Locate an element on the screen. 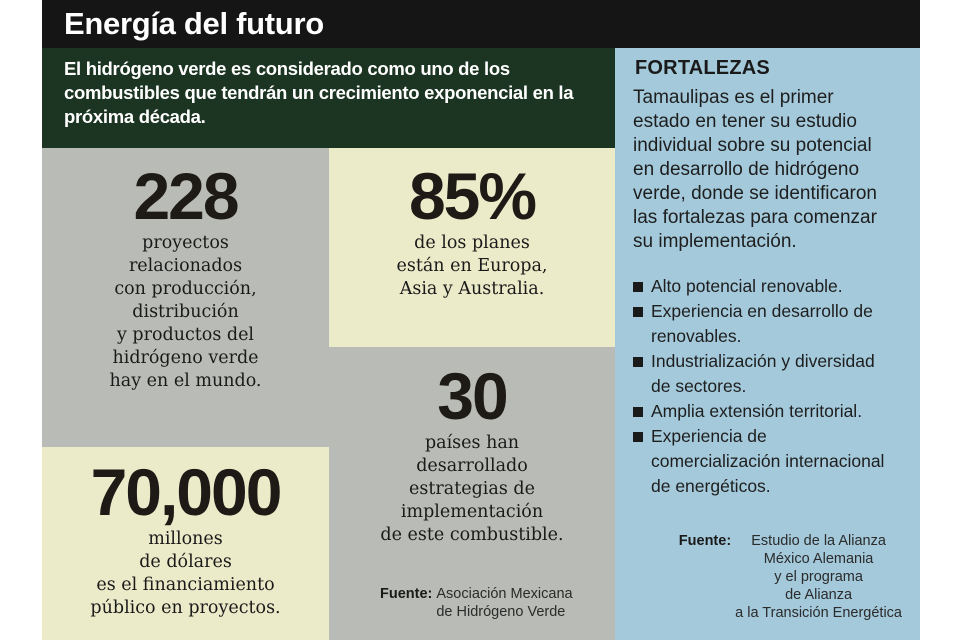  stat-number: 228 is located at coordinates (186, 196).